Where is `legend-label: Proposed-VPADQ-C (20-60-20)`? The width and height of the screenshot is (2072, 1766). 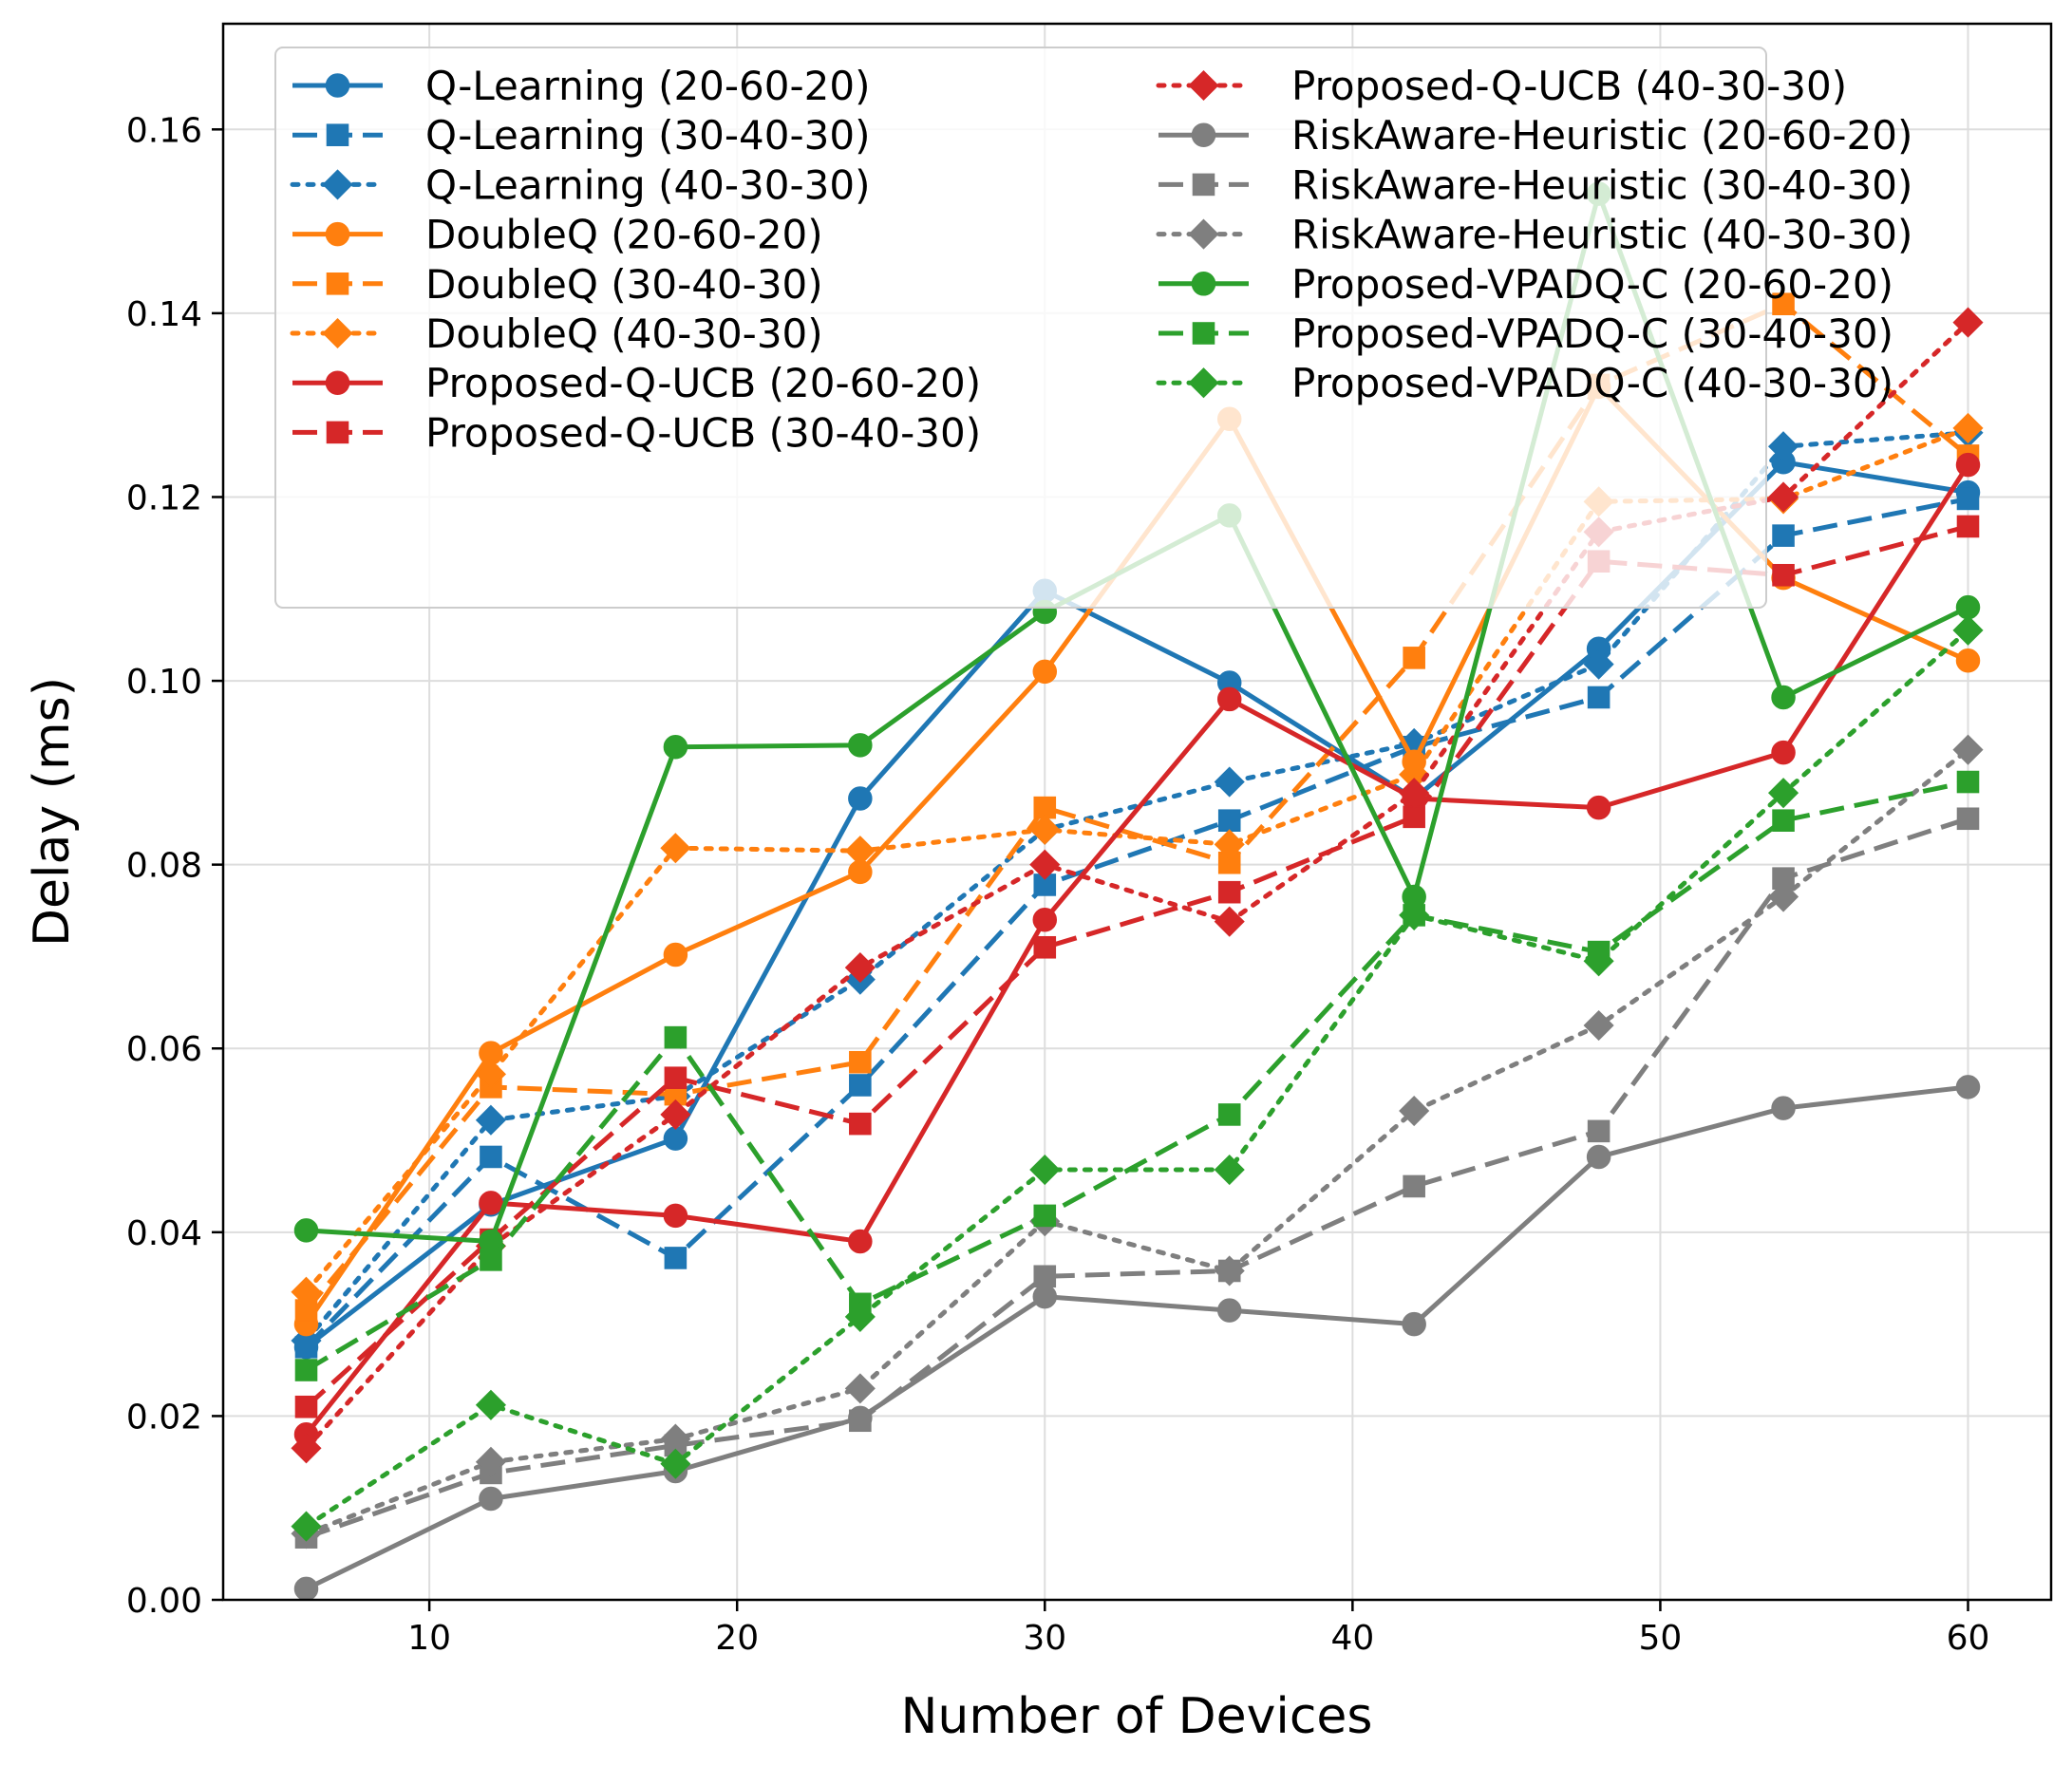 legend-label: Proposed-VPADQ-C (20-60-20) is located at coordinates (1592, 284).